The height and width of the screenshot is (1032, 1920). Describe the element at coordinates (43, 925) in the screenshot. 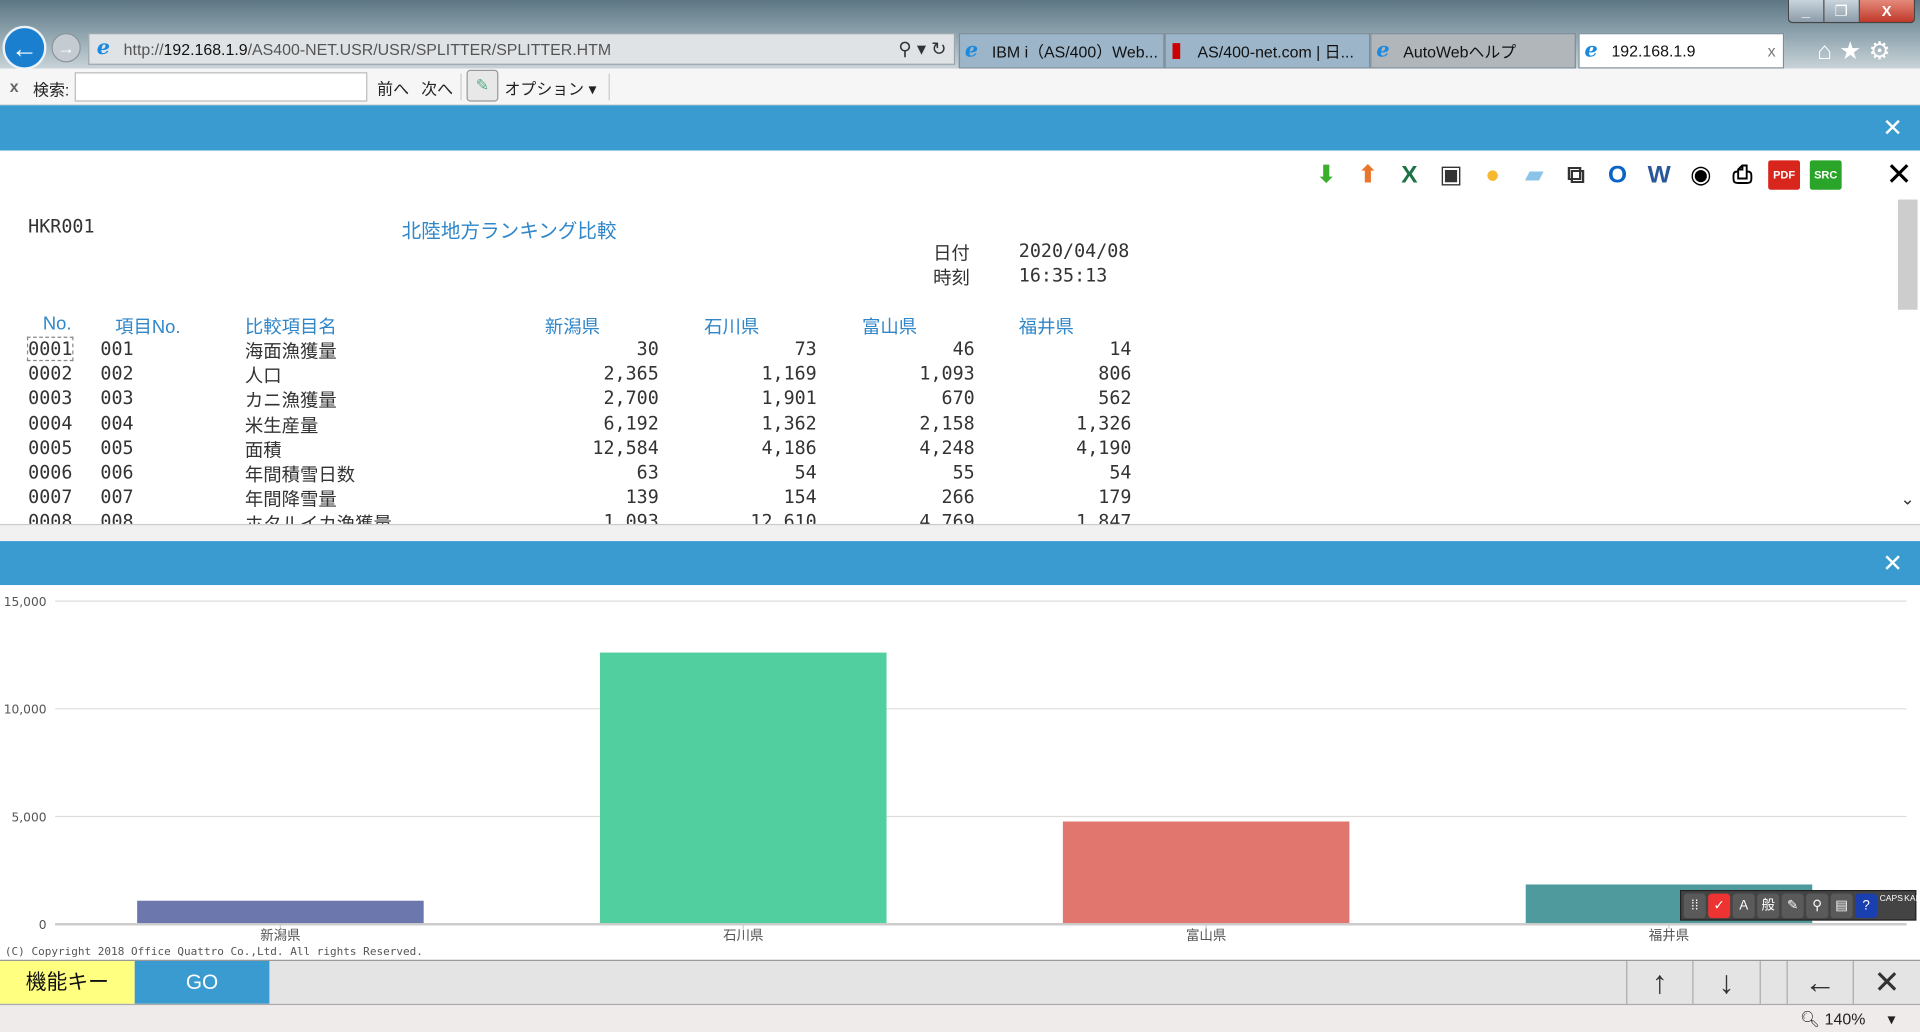

I see `y-tick-label: 0` at that location.